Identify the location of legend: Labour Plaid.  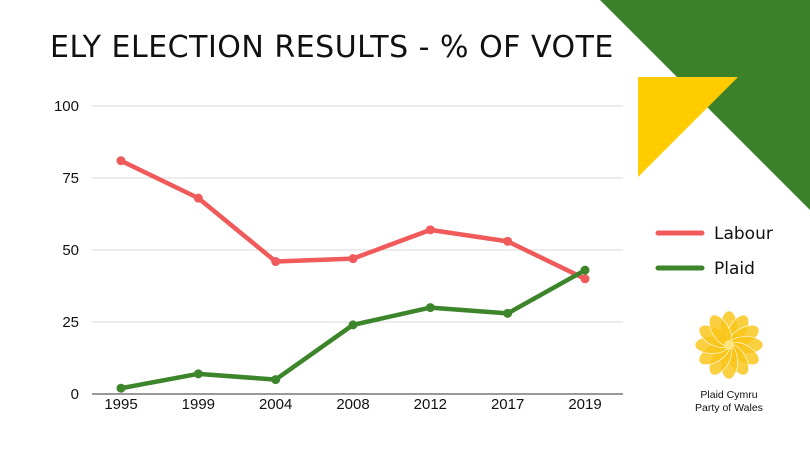
(714, 251).